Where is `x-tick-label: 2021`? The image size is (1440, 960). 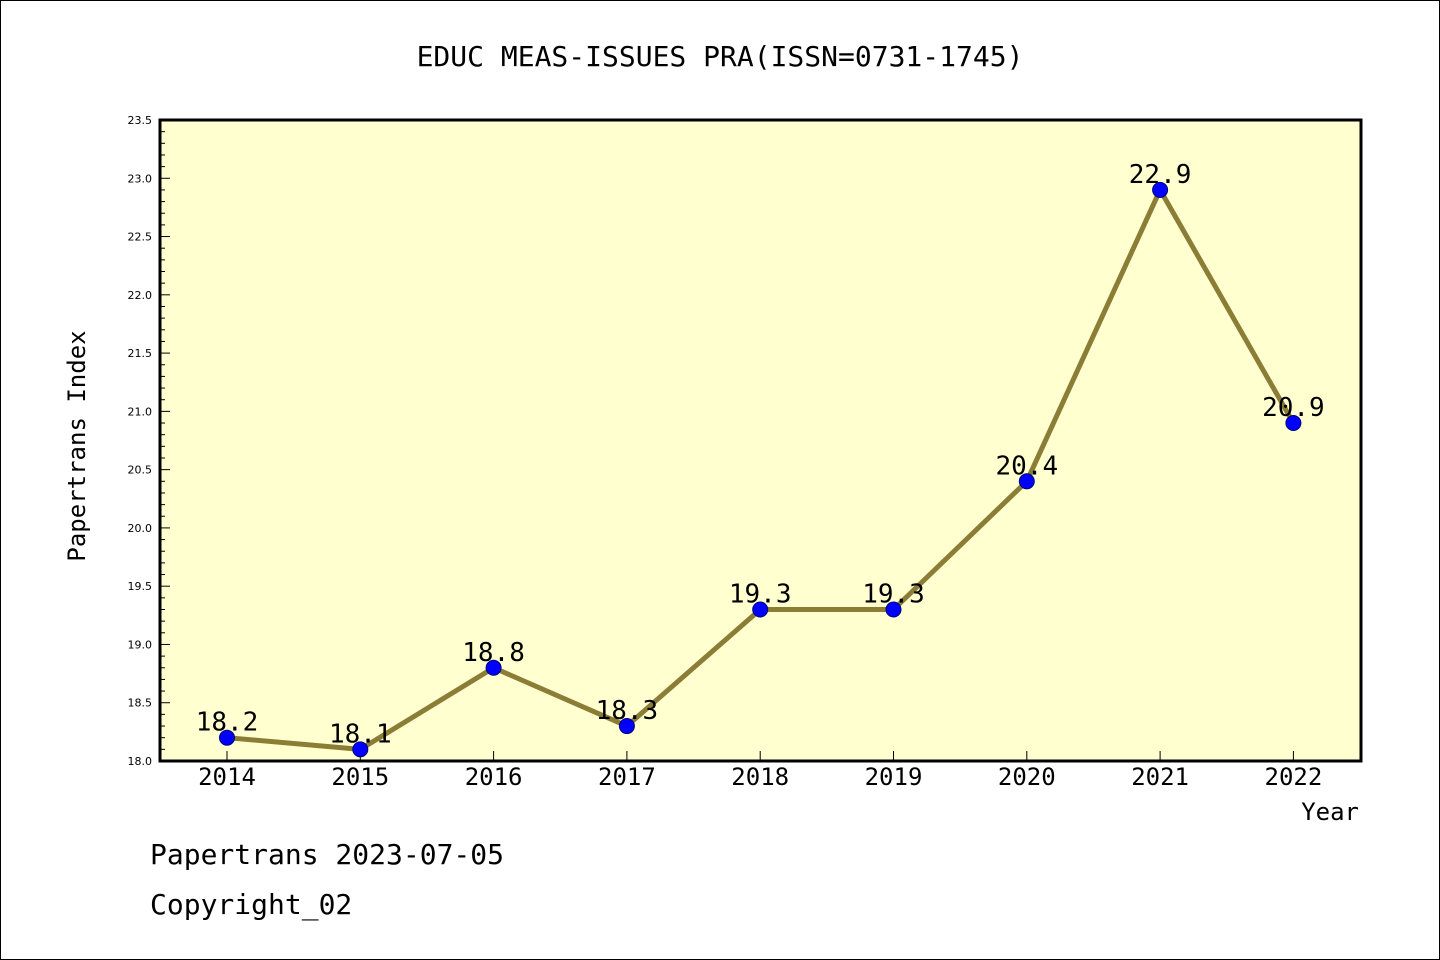
x-tick-label: 2021 is located at coordinates (1160, 777).